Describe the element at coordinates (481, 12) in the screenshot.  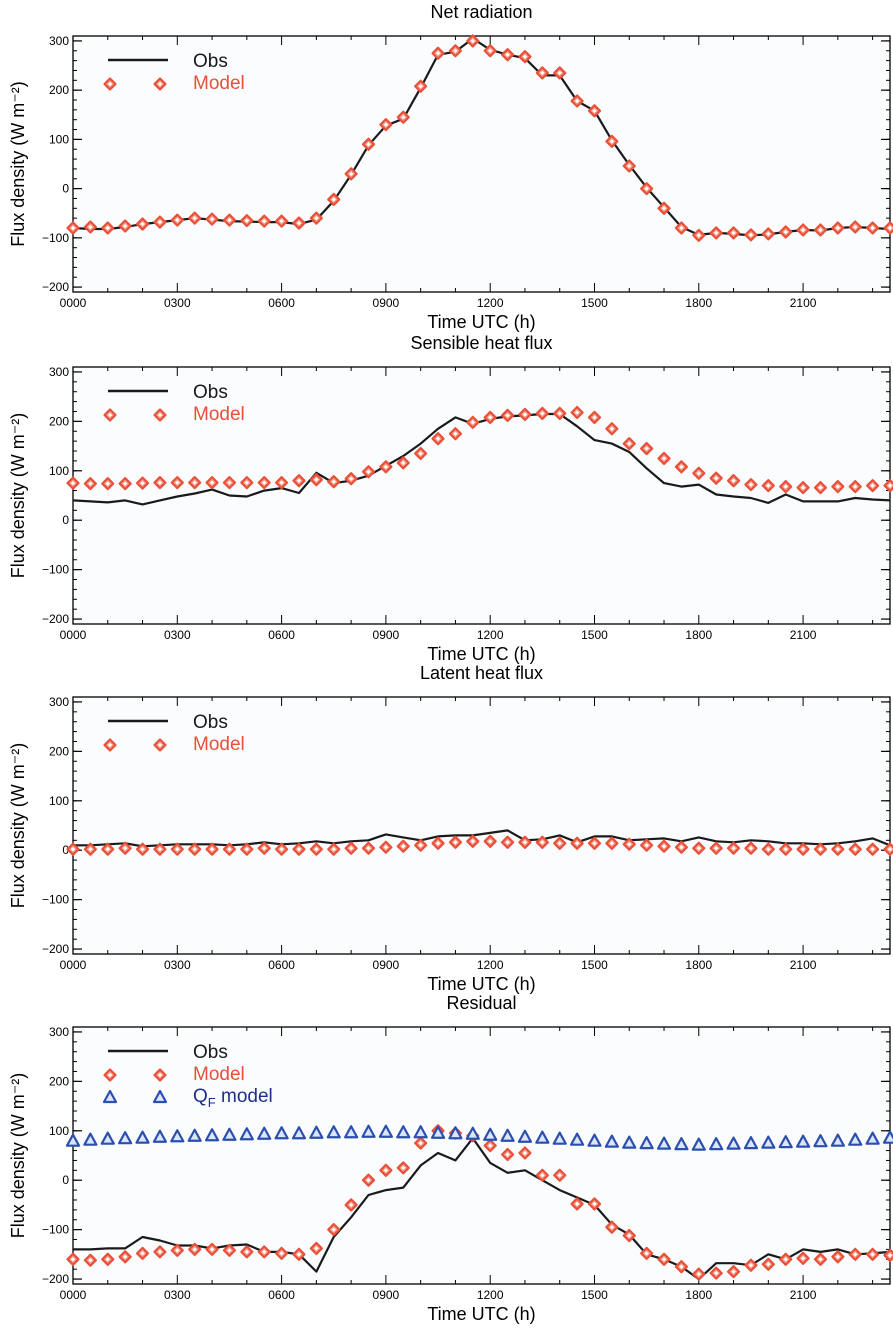
I see `chart-title: Net radiation` at that location.